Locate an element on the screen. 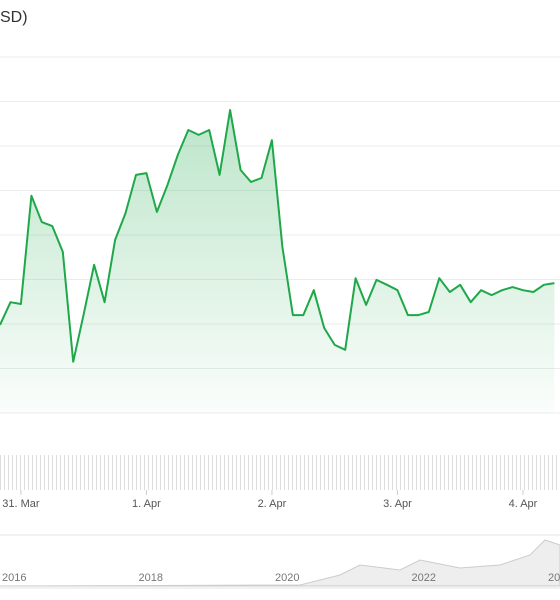  navigator-area is located at coordinates (280, 563).